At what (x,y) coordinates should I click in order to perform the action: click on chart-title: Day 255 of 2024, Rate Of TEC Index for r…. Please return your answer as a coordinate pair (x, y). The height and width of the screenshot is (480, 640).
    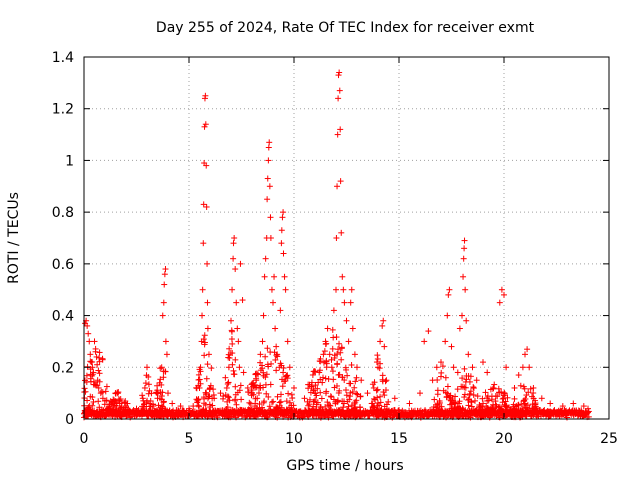
    Looking at the image, I should click on (345, 28).